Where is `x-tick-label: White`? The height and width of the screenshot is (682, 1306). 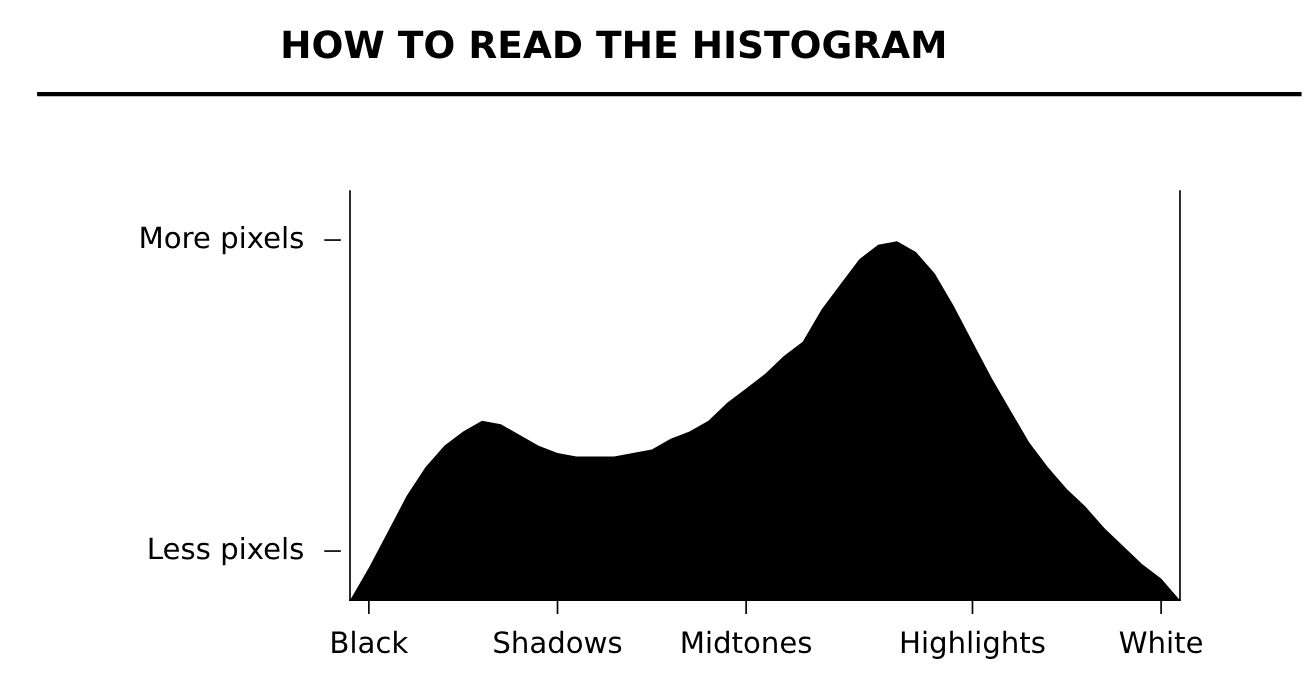 x-tick-label: White is located at coordinates (1160, 642).